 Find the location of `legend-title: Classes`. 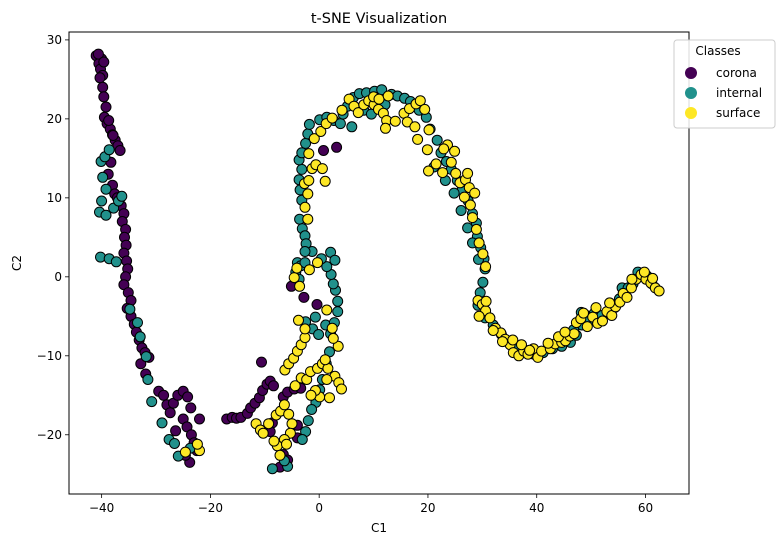

legend-title: Classes is located at coordinates (717, 51).